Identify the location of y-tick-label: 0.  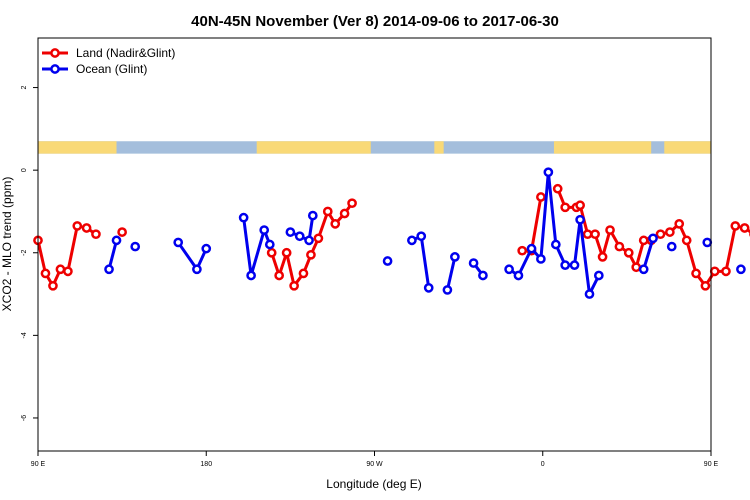
(24, 170).